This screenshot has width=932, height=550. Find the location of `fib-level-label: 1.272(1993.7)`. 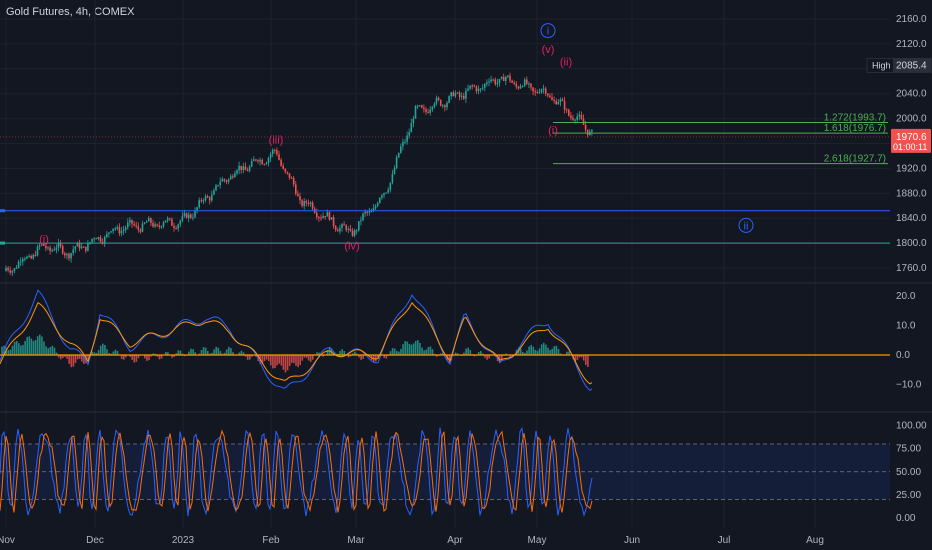

fib-level-label: 1.272(1993.7) is located at coordinates (855, 118).